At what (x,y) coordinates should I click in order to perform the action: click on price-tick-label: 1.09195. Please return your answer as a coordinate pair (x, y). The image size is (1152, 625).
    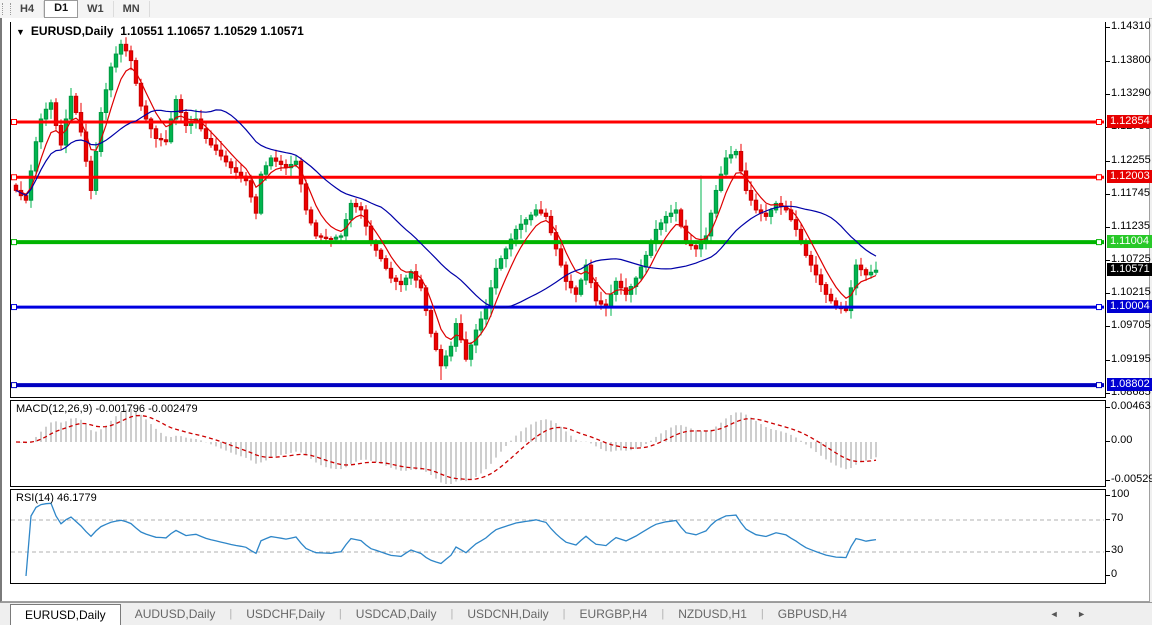
    Looking at the image, I should click on (1131, 358).